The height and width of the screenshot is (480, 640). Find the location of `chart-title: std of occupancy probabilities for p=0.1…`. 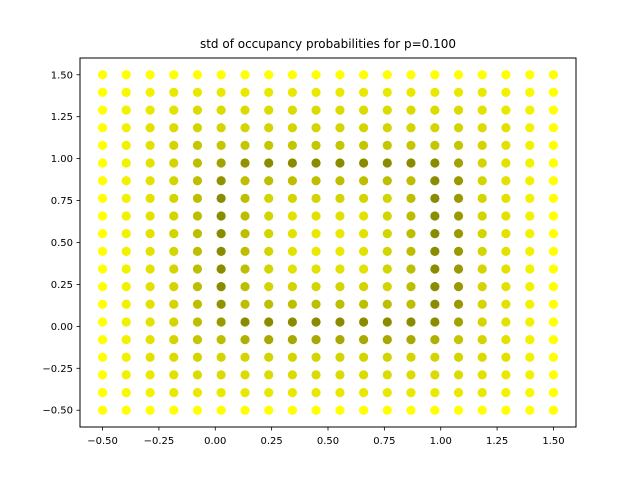

chart-title: std of occupancy probabilities for p=0.1… is located at coordinates (328, 44).